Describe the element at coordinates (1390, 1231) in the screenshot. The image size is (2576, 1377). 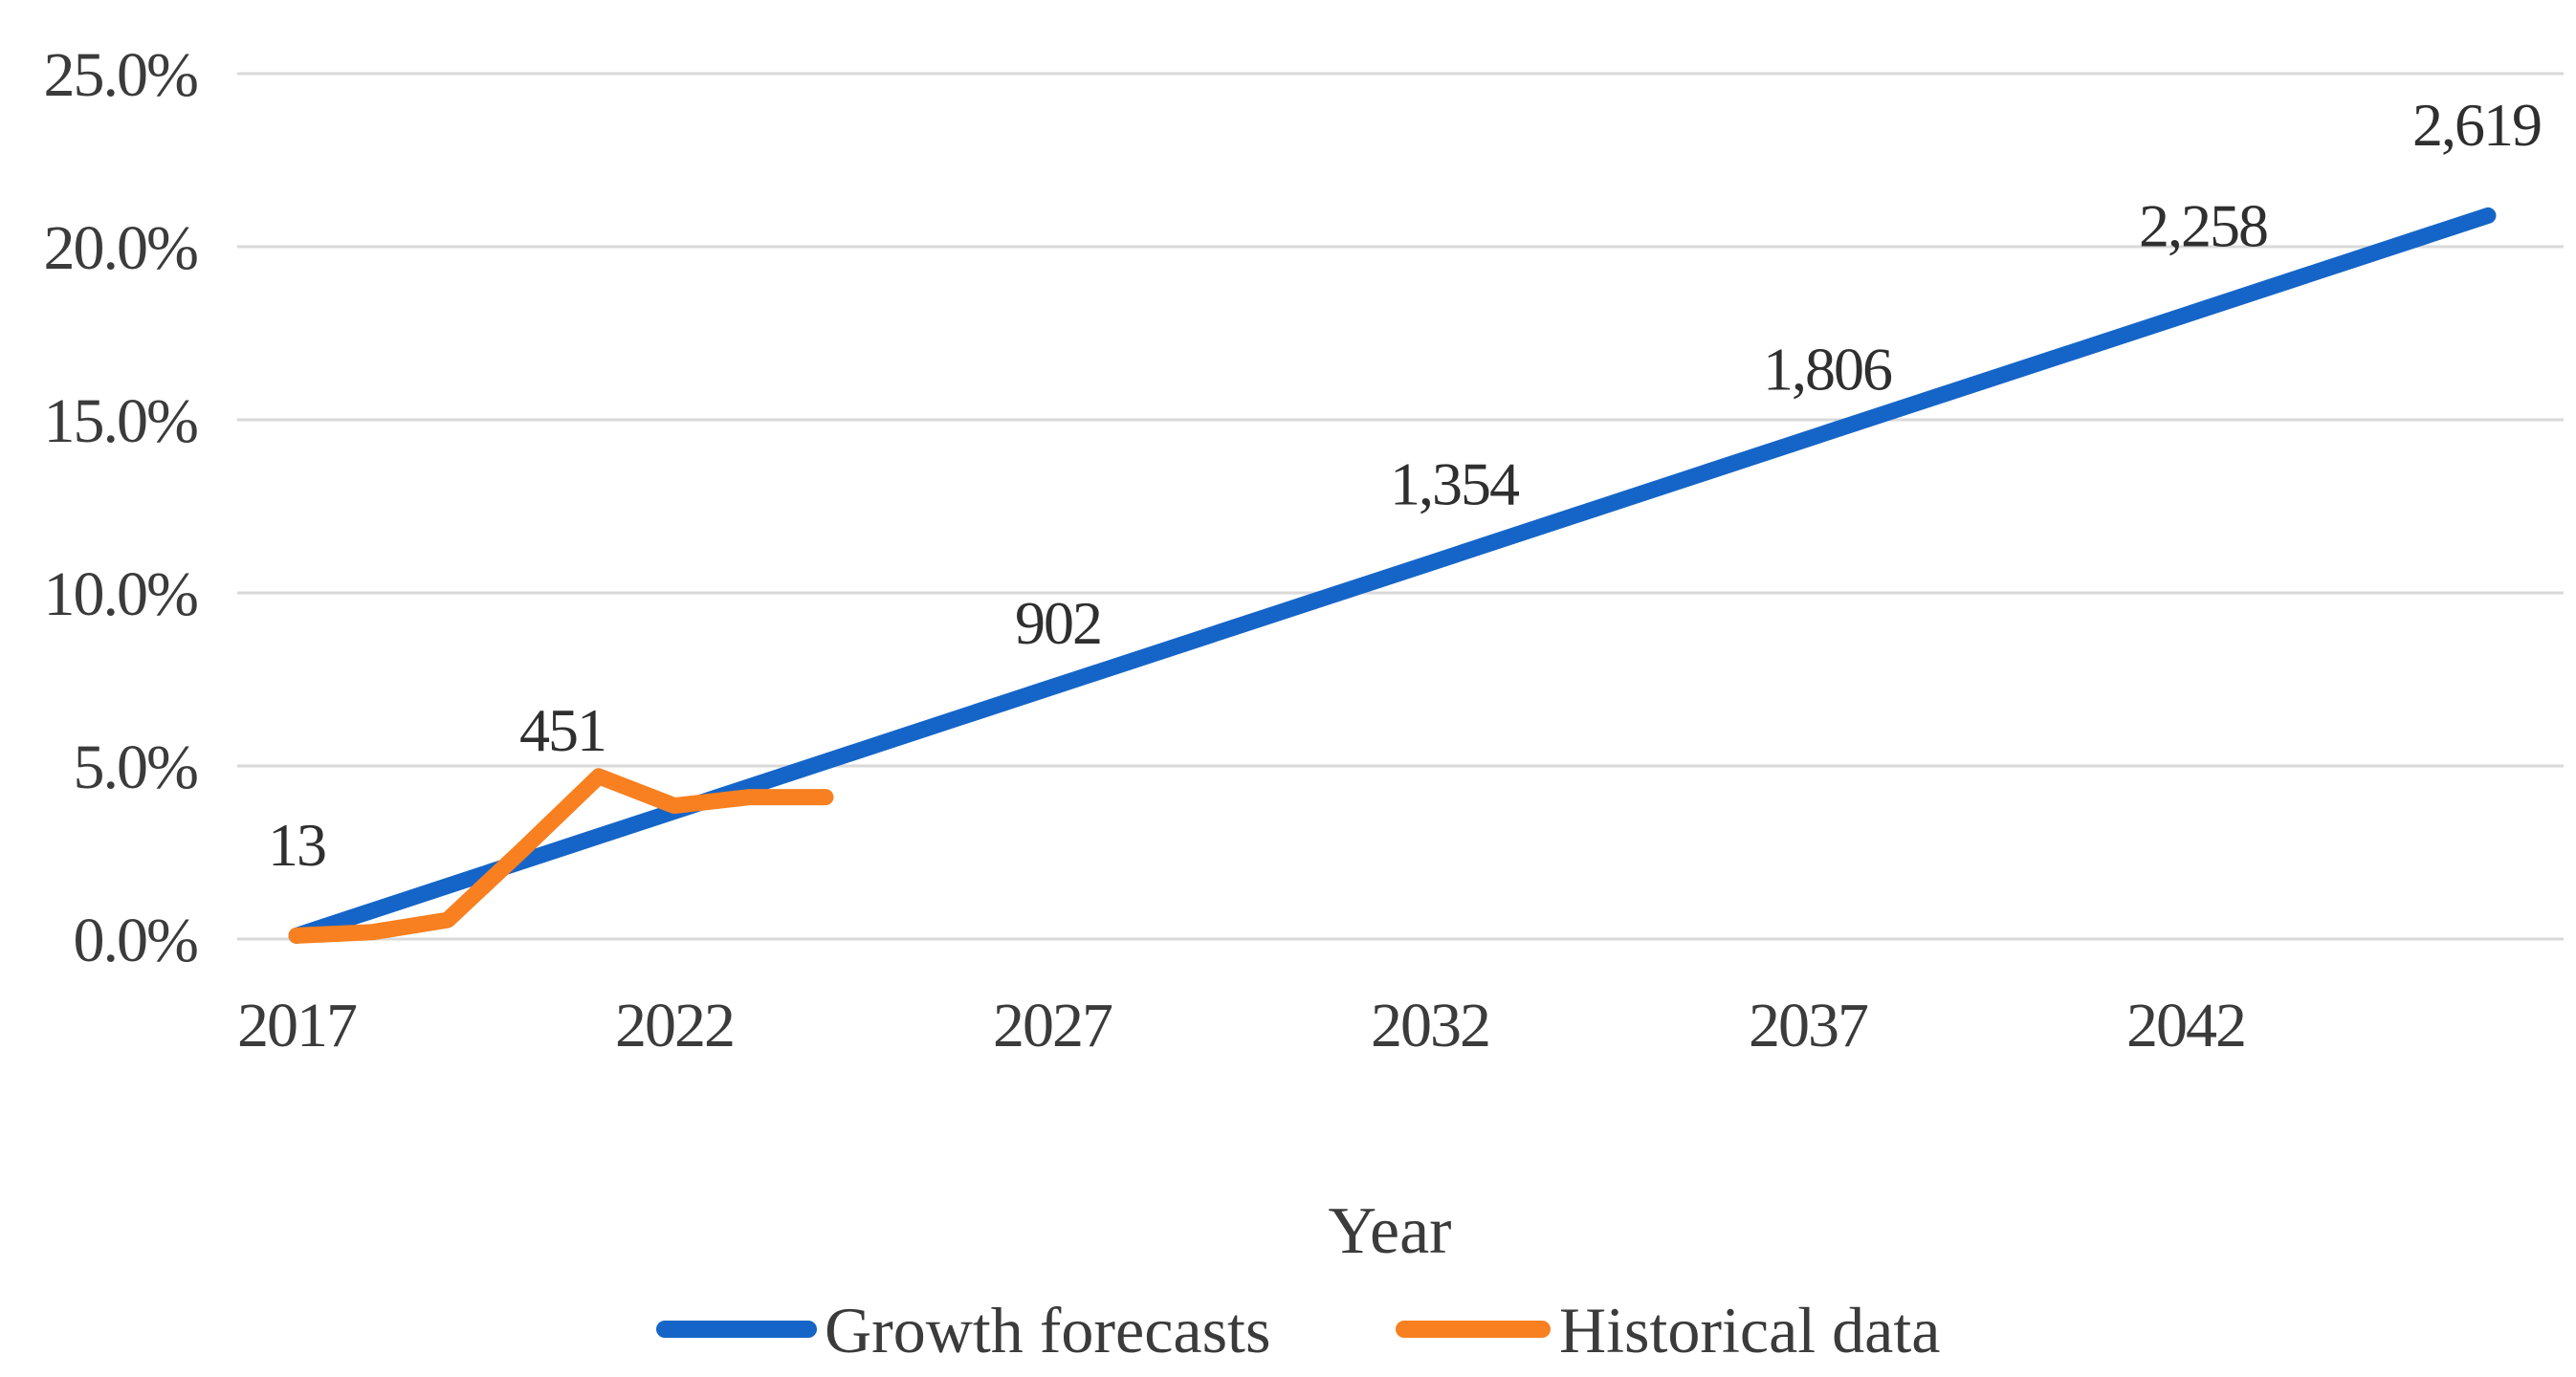
I see `x-axis-title: Year` at that location.